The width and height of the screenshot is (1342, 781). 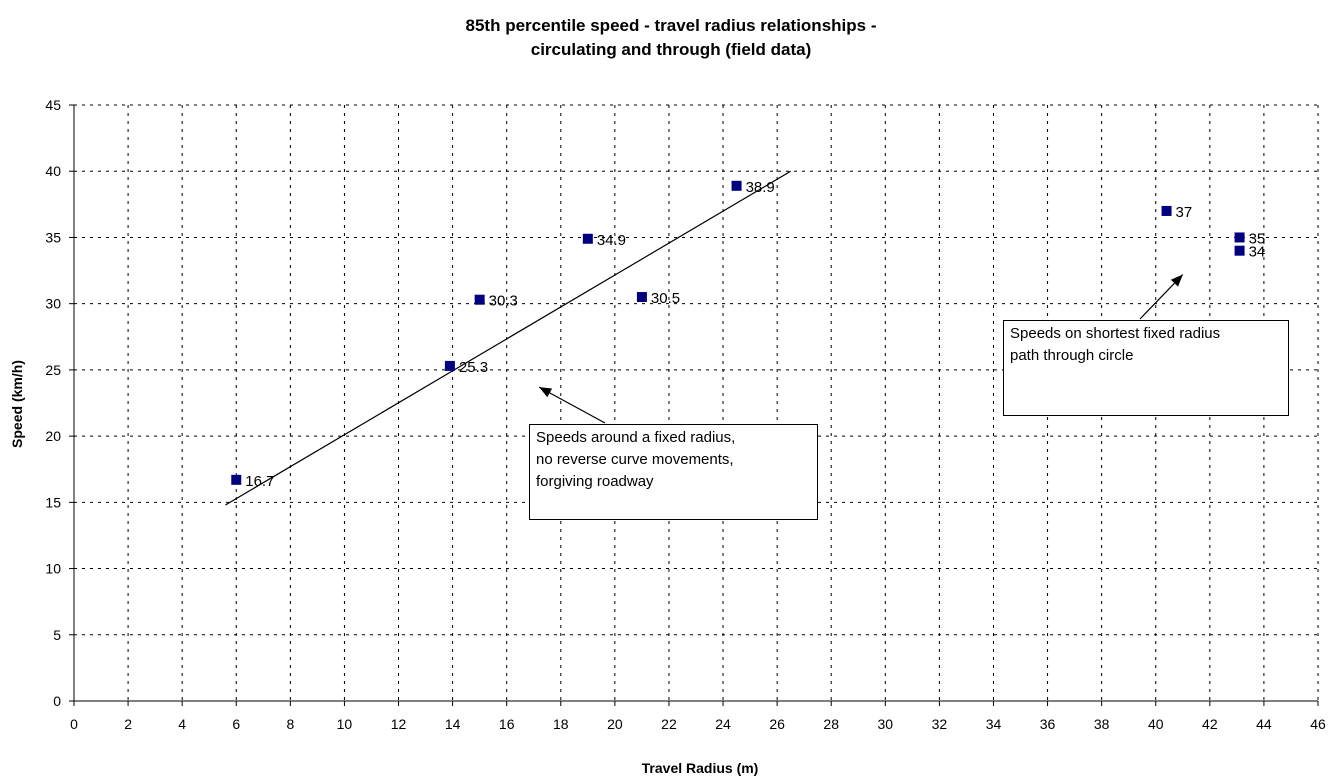 I want to click on x-tick-label: 14, so click(x=453, y=724).